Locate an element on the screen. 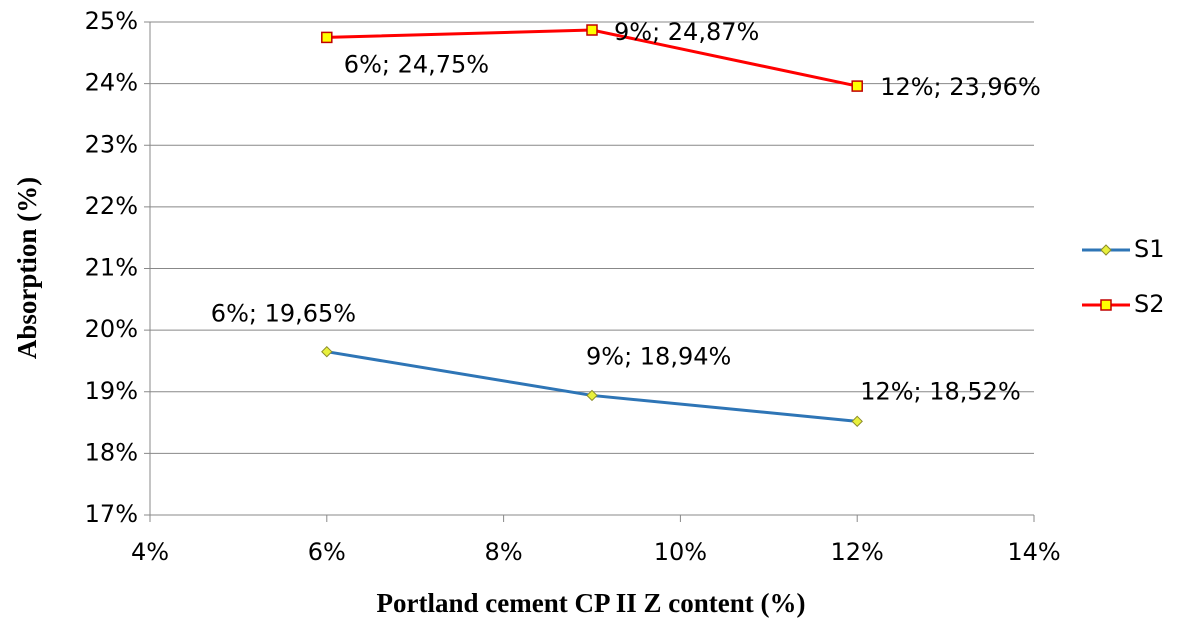 This screenshot has width=1177, height=623. x-tick-label: 6% is located at coordinates (327, 552).